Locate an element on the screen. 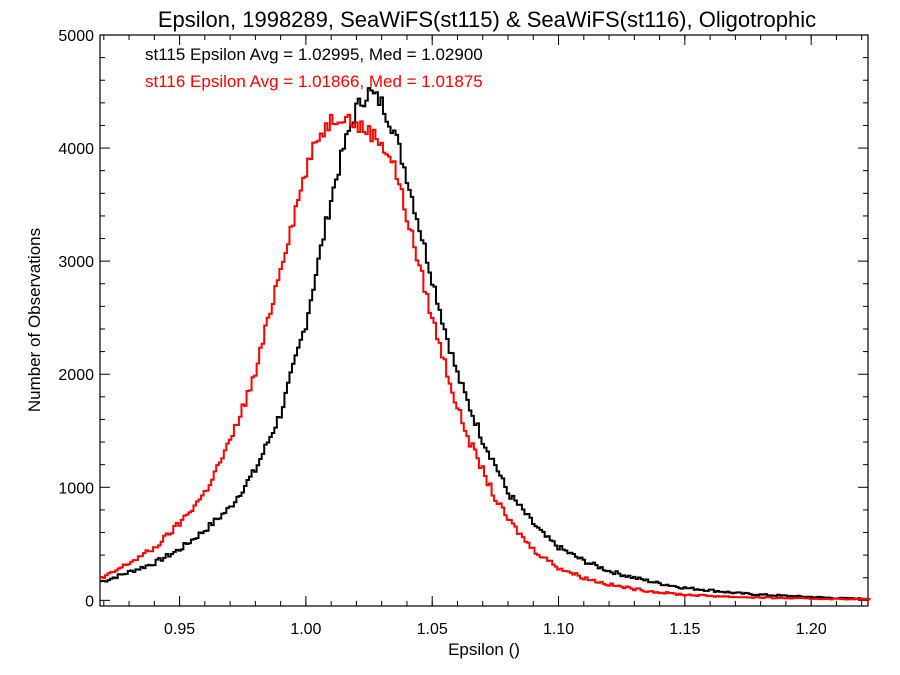 The image size is (900, 675). x-tick-label: 1.05 is located at coordinates (432, 629).